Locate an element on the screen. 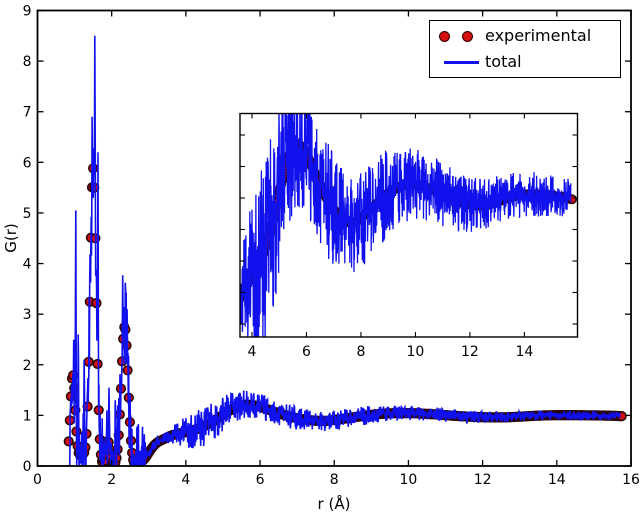 This screenshot has height=519, width=640. x-tick-label: 0 is located at coordinates (37, 480).